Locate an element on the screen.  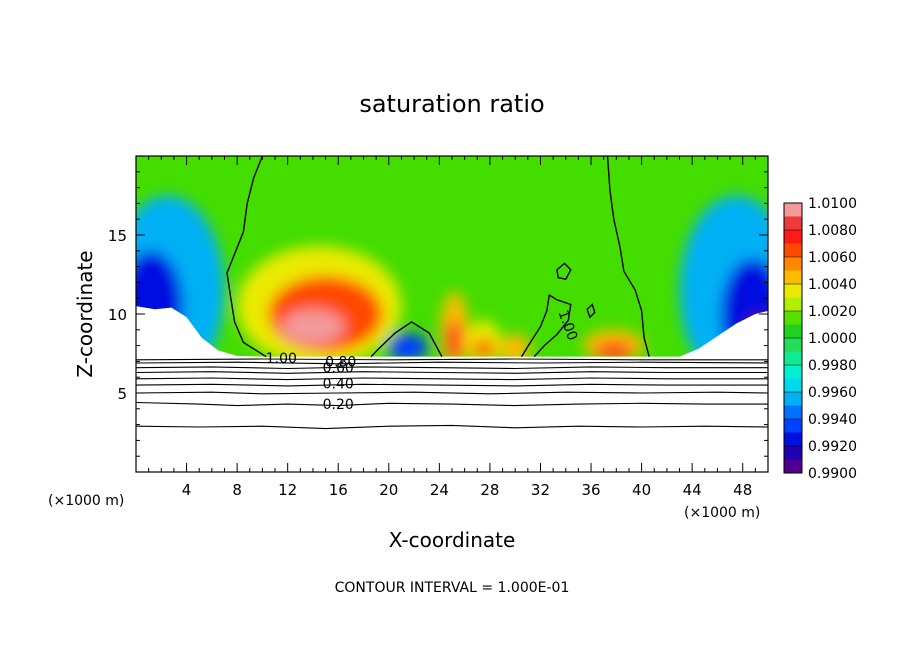
x-tick-label: 16 is located at coordinates (338, 490).